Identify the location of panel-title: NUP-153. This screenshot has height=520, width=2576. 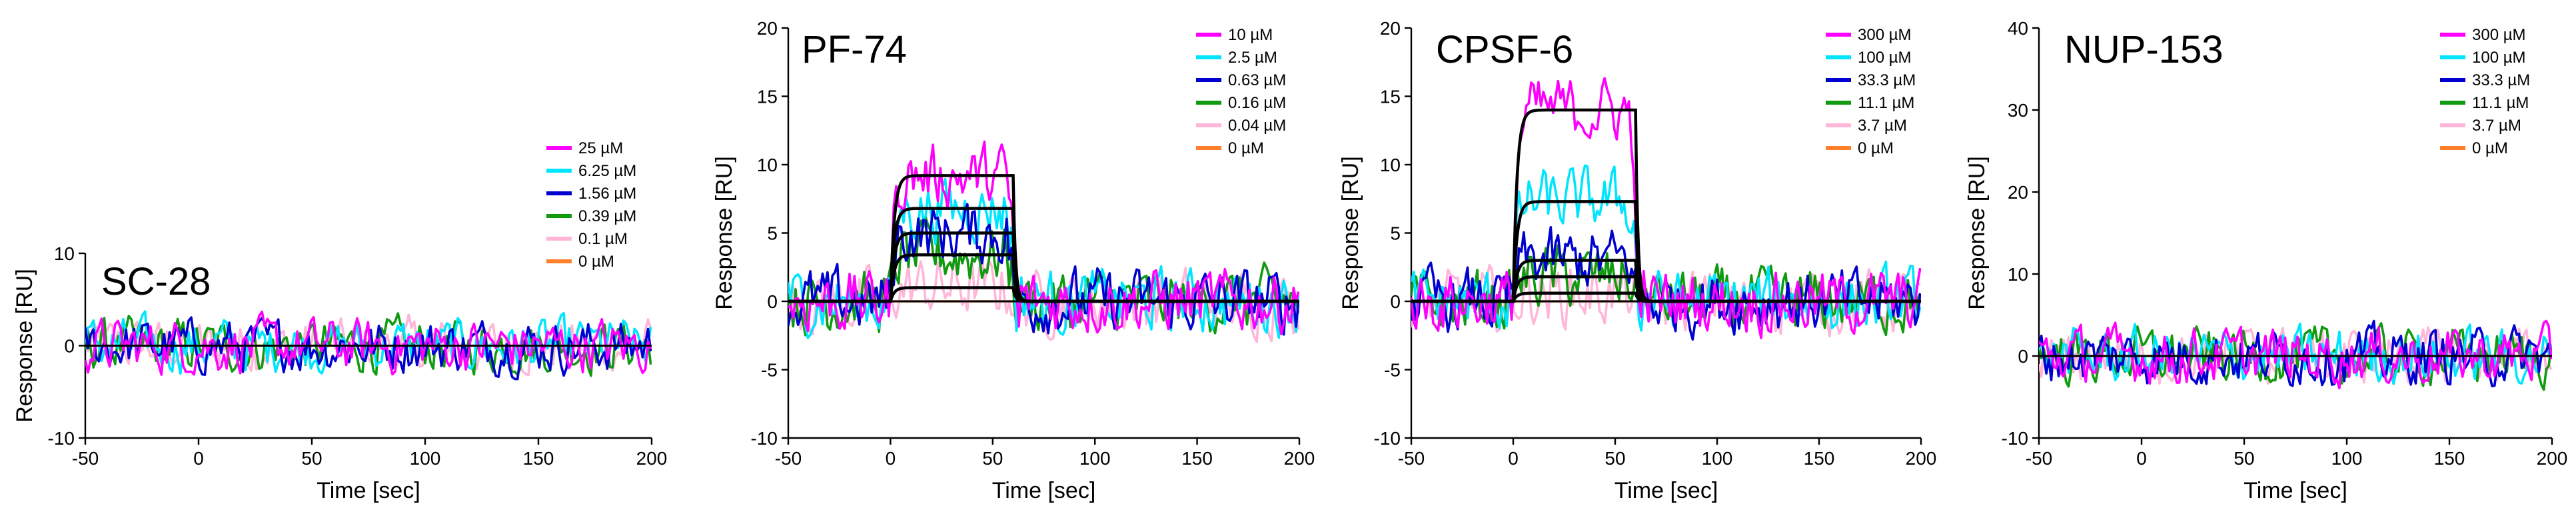
(2144, 49).